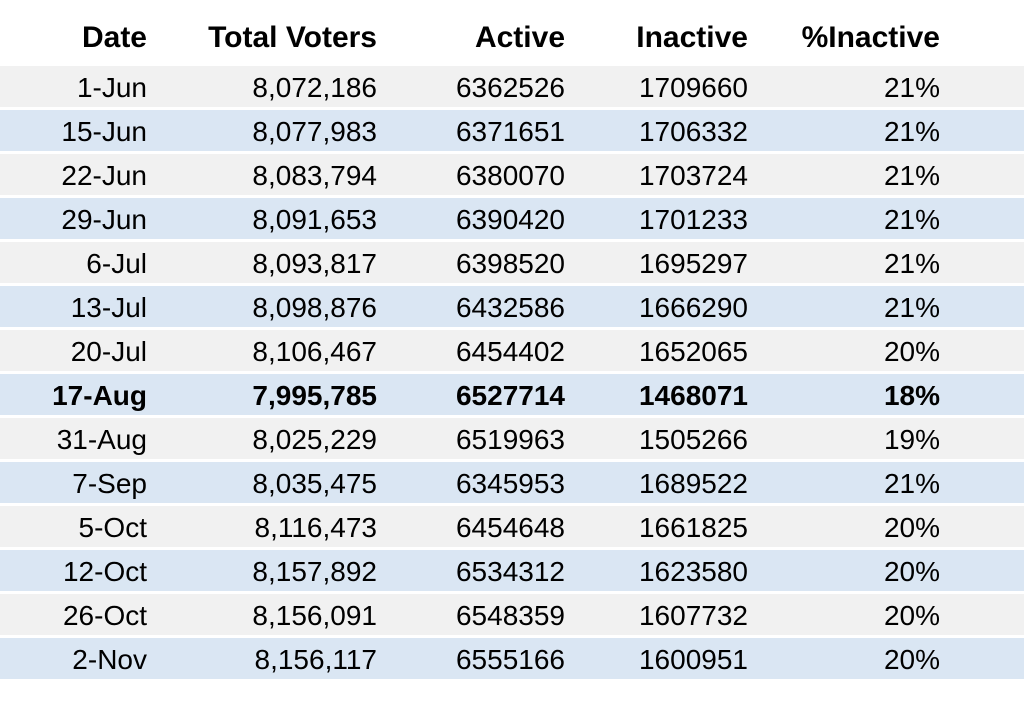 The image size is (1024, 712). Describe the element at coordinates (484, 263) in the screenshot. I see `cell-active: 6398520` at that location.